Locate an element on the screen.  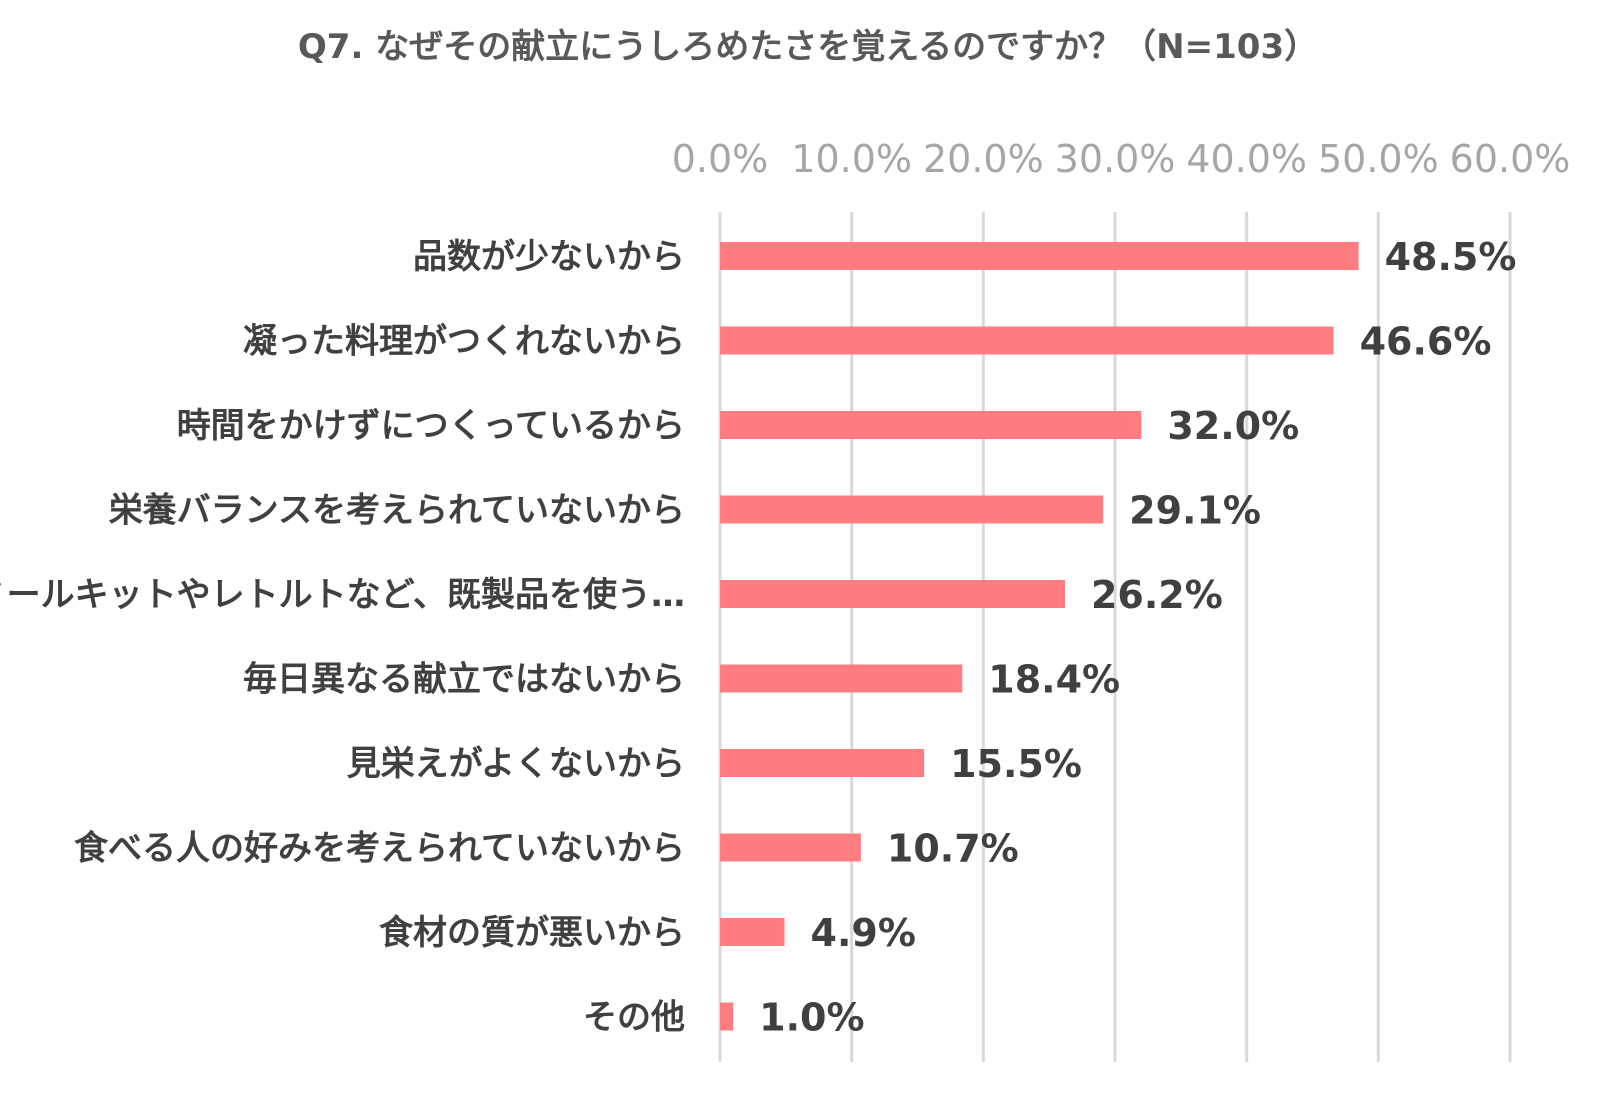
x-tick-label: 30.0% is located at coordinates (1115, 159).